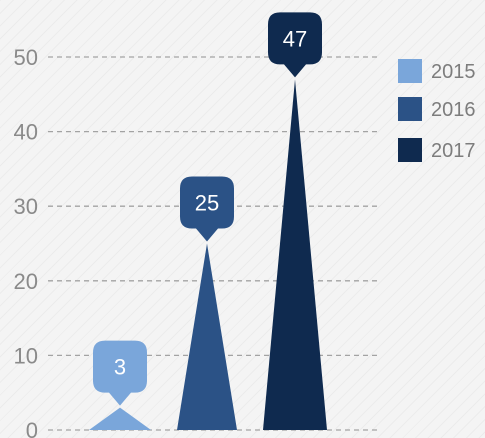 This screenshot has width=485, height=438. I want to click on data-label-bubble-2016, so click(207, 209).